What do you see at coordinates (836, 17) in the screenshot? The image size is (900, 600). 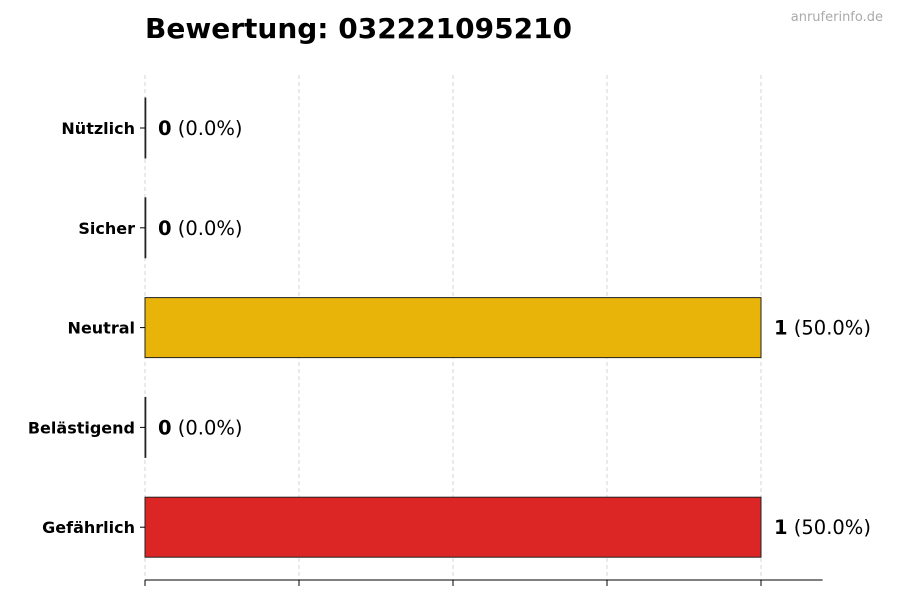 I see `watermark: anruferinfo.de` at bounding box center [836, 17].